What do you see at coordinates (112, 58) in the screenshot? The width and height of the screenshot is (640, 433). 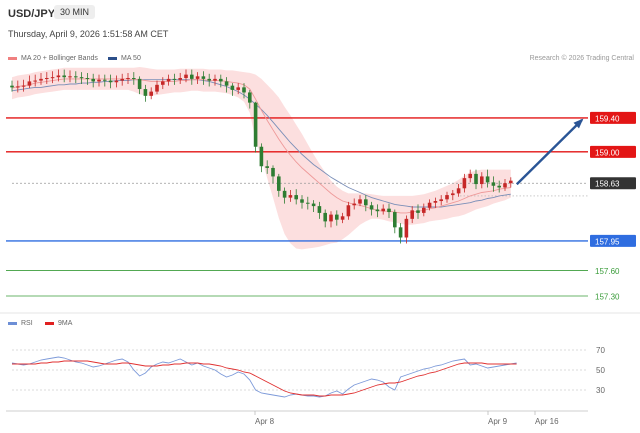 I see `legend-swatch-ma50` at bounding box center [112, 58].